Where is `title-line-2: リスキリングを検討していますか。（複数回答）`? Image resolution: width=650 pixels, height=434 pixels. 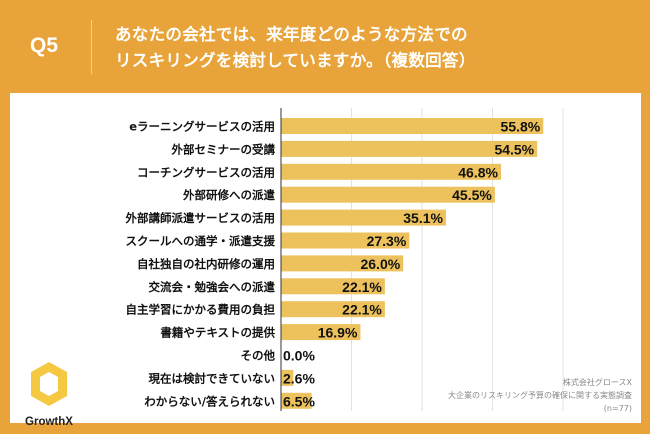 title-line-2: リスキリングを検討していますか。（複数回答） is located at coordinates (295, 60).